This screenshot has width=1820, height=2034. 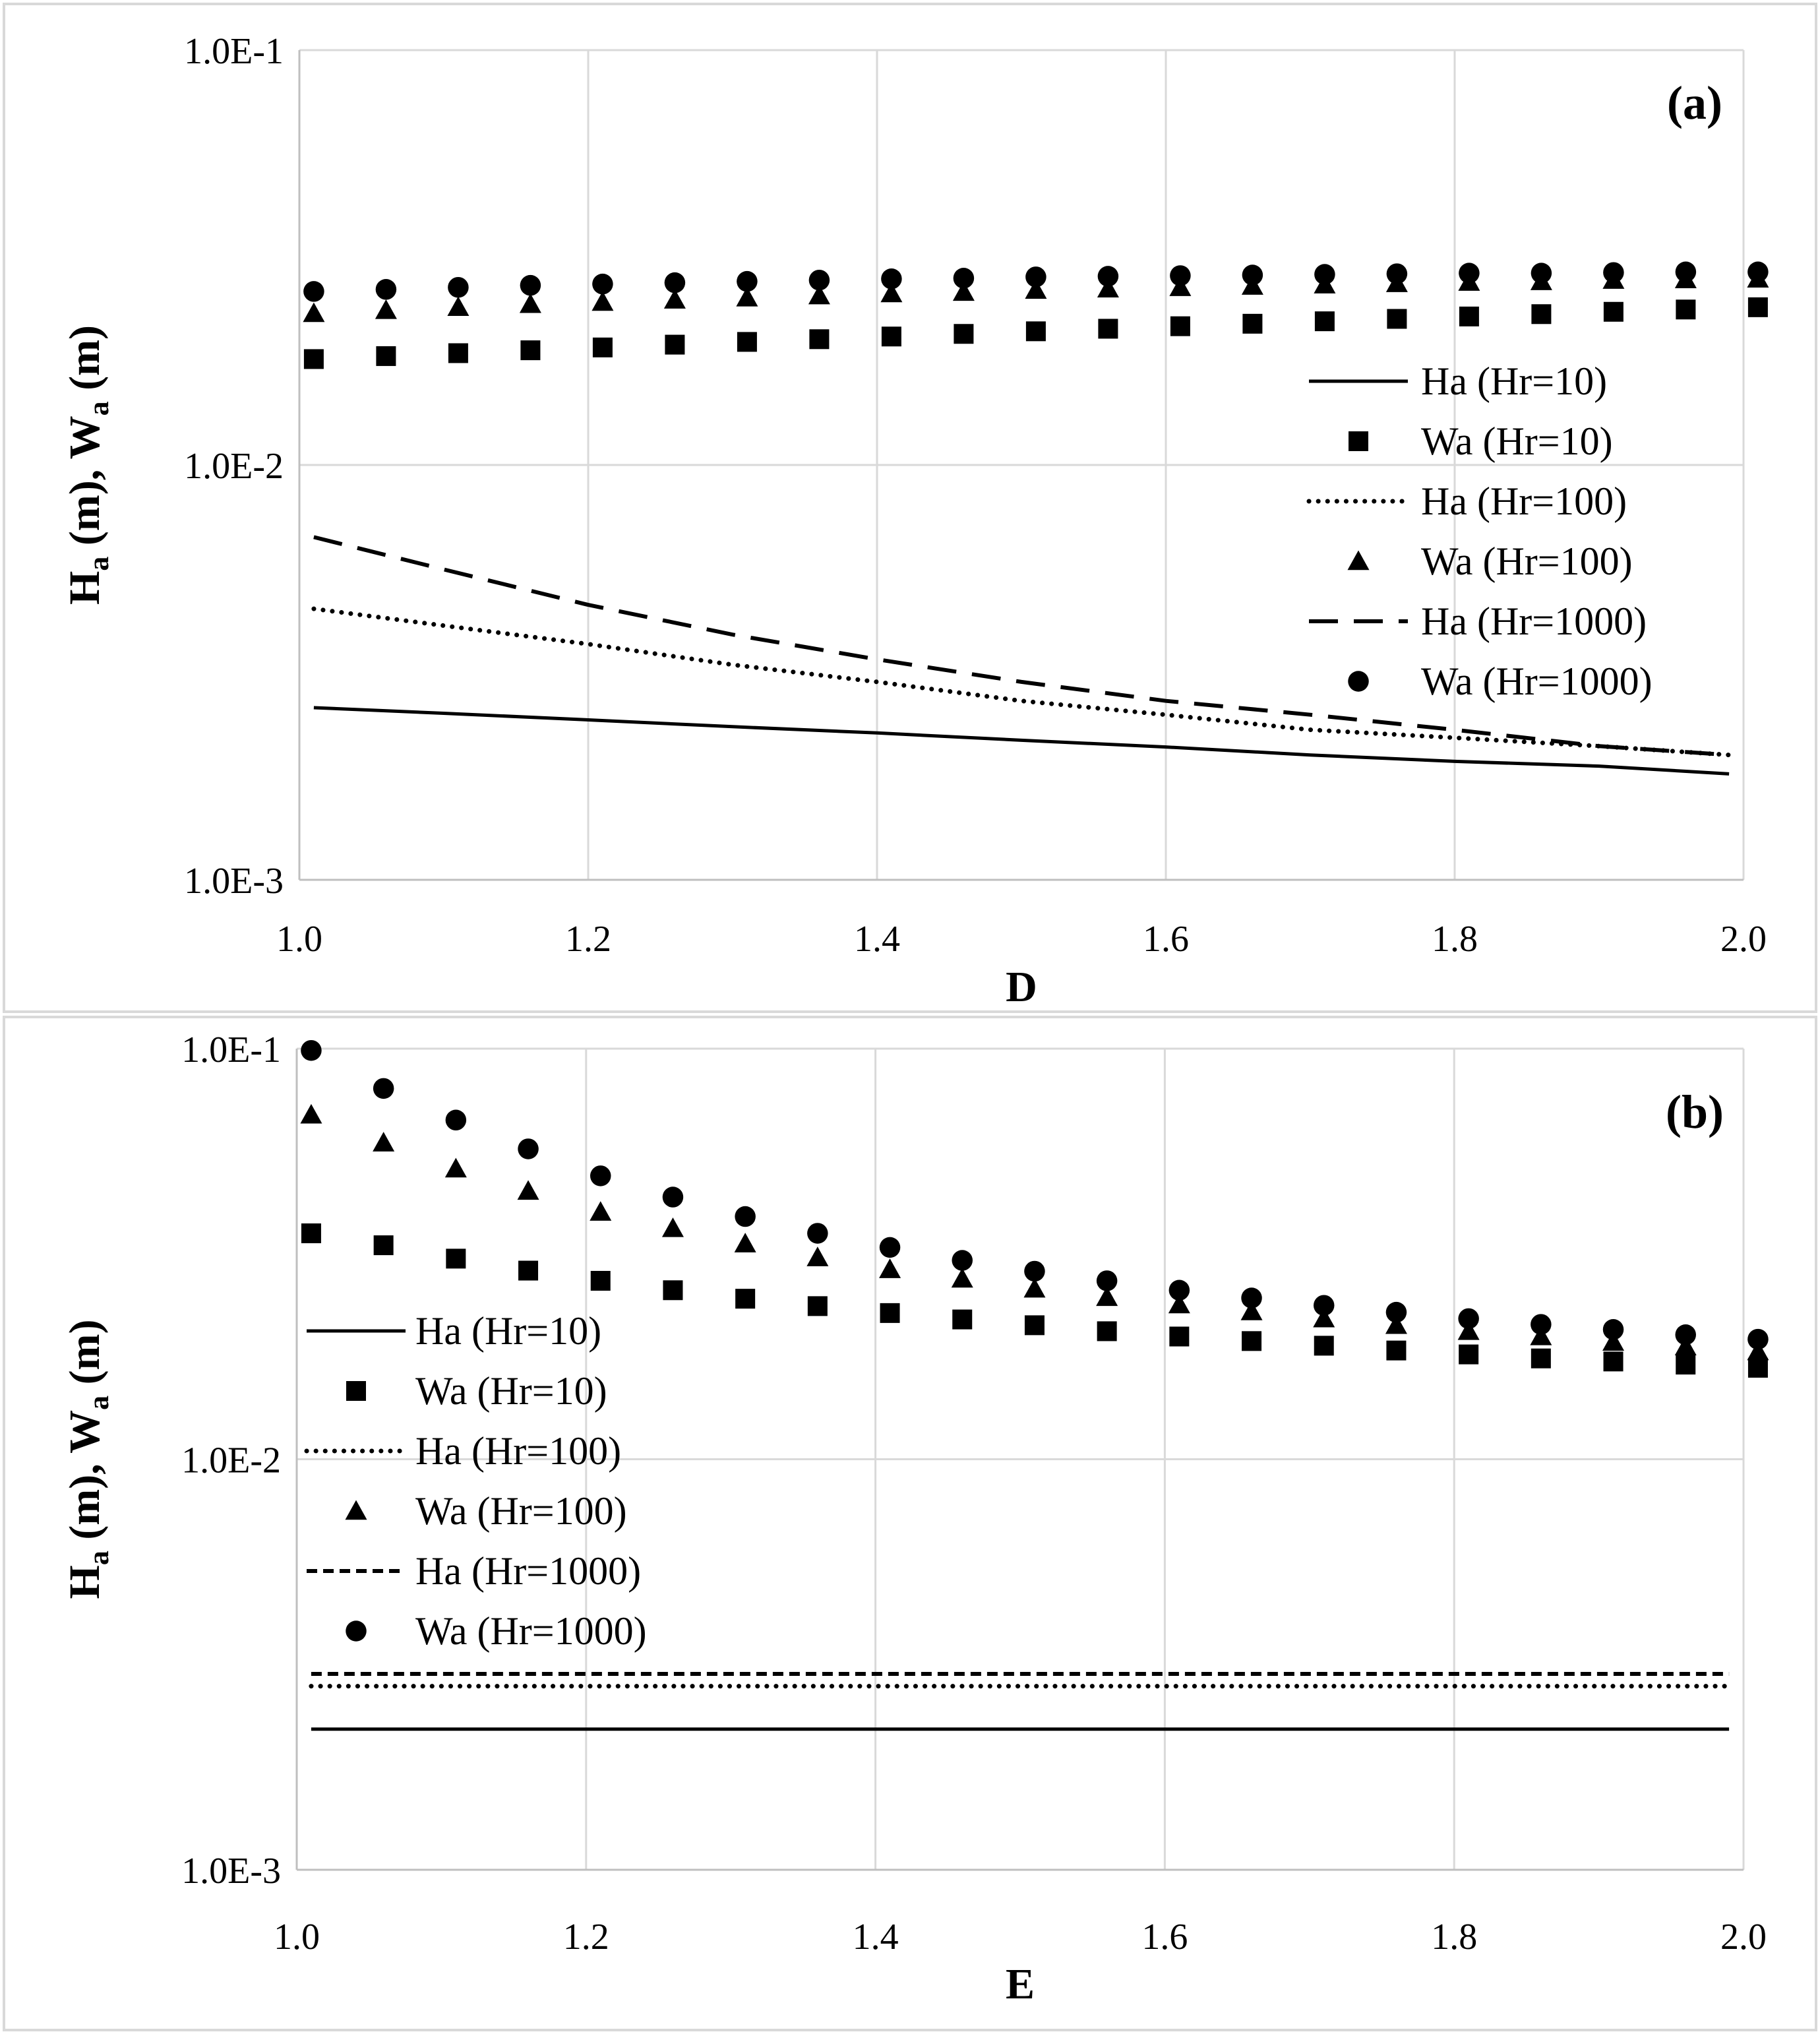 What do you see at coordinates (234, 52) in the screenshot?
I see `y-tick-label: 1.0E-1` at bounding box center [234, 52].